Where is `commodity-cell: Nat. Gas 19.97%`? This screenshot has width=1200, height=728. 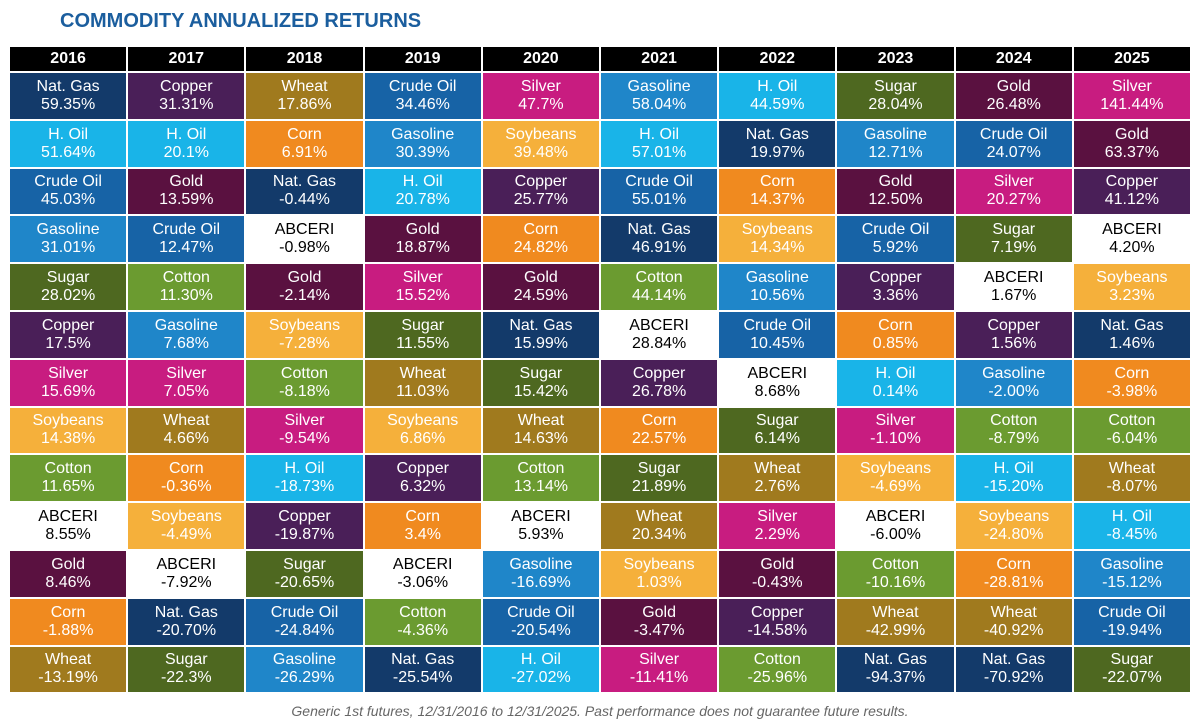
commodity-cell: Nat. Gas 19.97% is located at coordinates (777, 143).